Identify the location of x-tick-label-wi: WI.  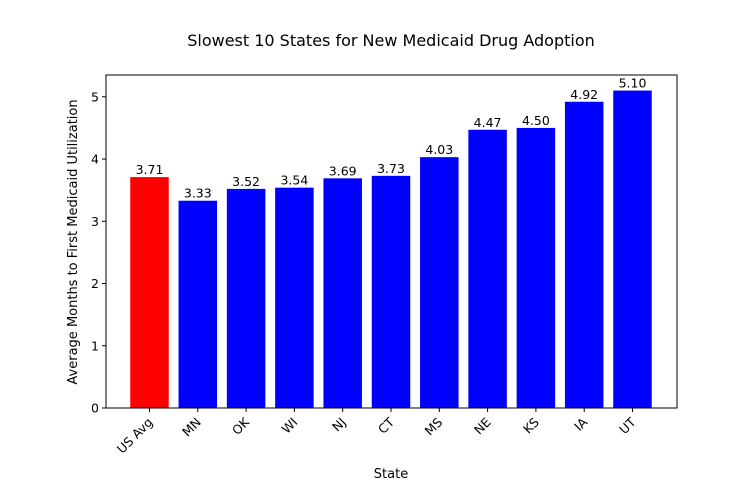
(290, 426).